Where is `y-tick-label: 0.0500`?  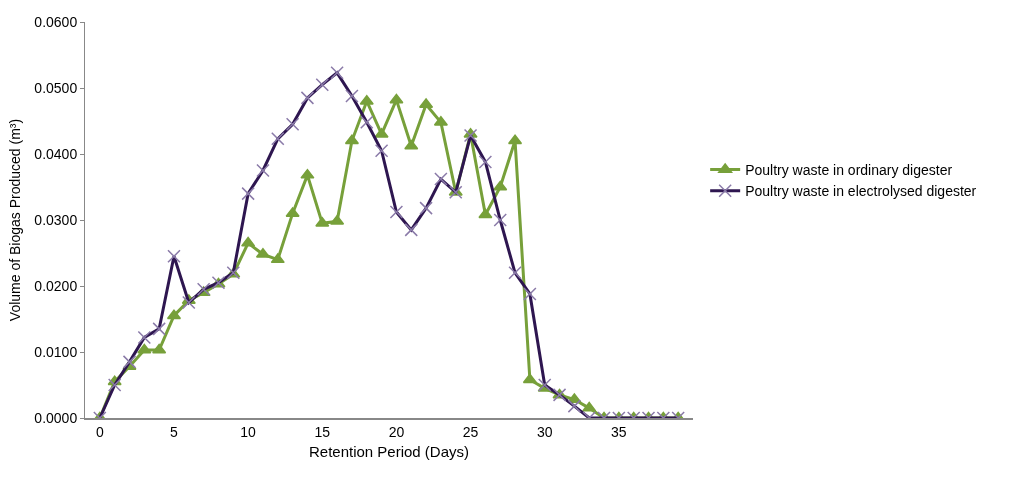 y-tick-label: 0.0500 is located at coordinates (56, 87).